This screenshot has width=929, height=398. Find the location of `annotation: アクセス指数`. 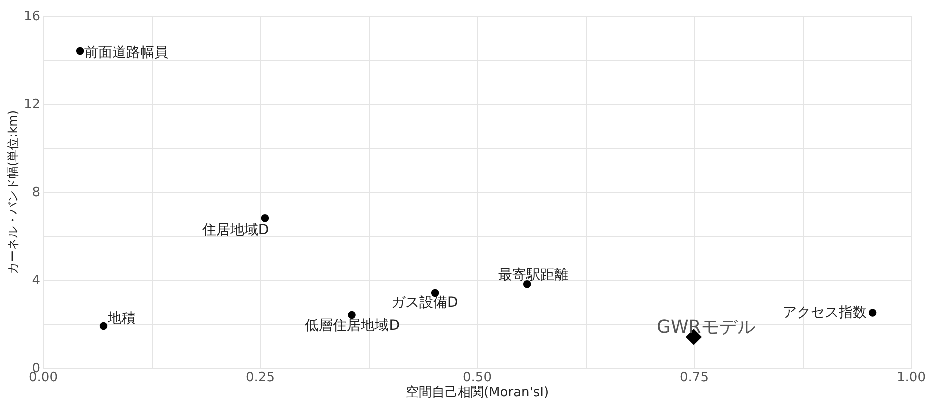

annotation: アクセス指数 is located at coordinates (824, 313).